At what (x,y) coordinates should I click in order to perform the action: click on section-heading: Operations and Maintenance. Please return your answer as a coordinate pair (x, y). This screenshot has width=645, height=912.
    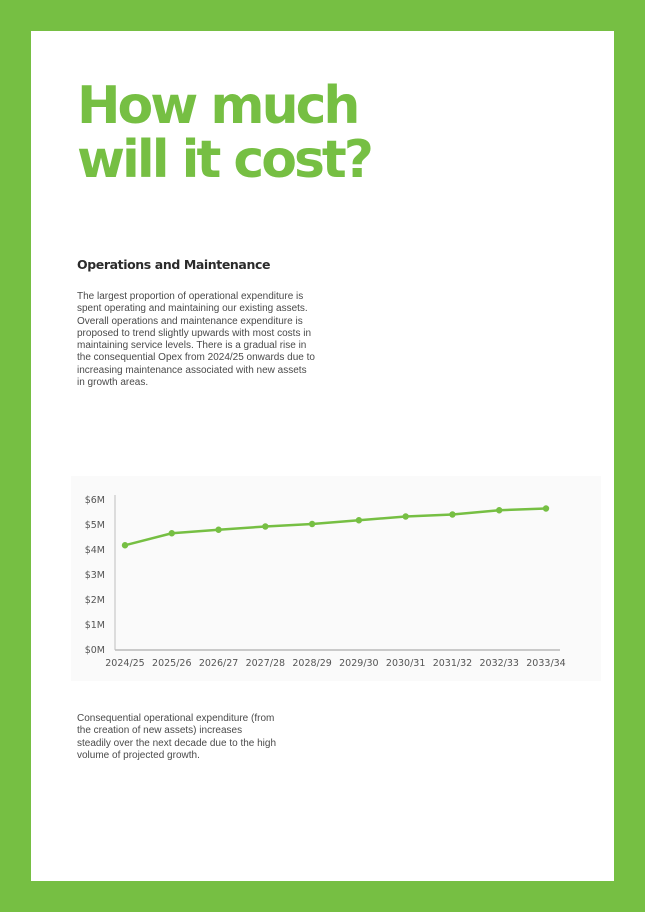
    Looking at the image, I should click on (174, 264).